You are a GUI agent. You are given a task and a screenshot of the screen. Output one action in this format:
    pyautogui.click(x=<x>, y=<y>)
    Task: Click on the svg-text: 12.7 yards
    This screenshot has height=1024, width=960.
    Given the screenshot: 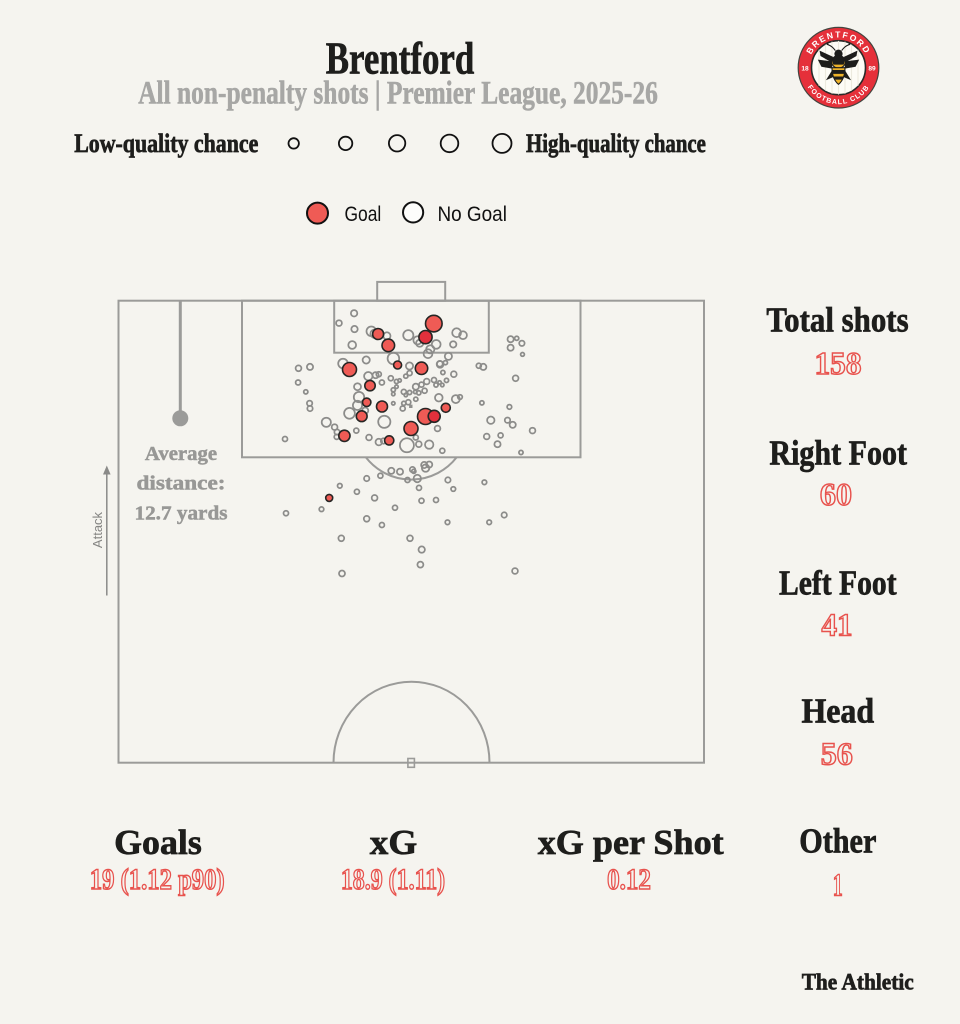 What is the action you would take?
    pyautogui.click(x=181, y=513)
    